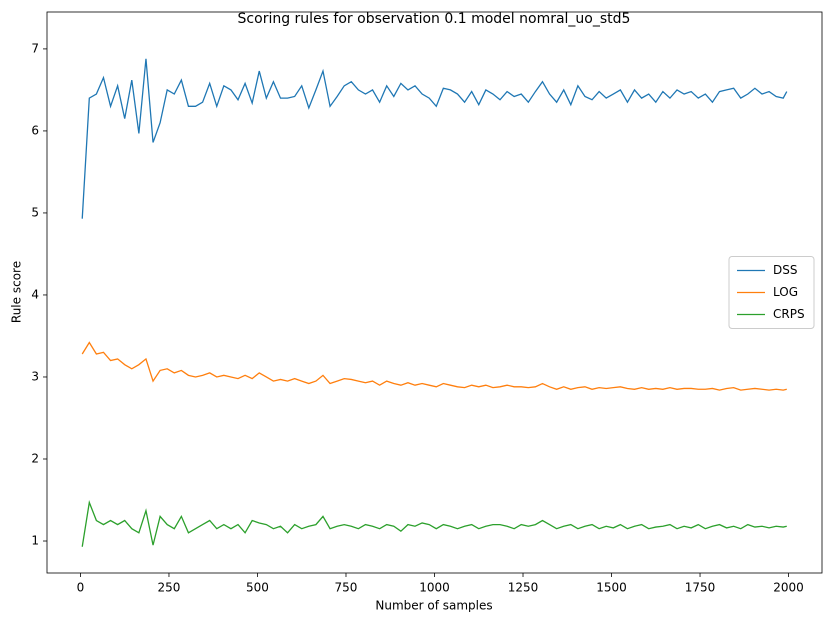 This screenshot has width=836, height=624. I want to click on legend-label: CRPS, so click(789, 314).